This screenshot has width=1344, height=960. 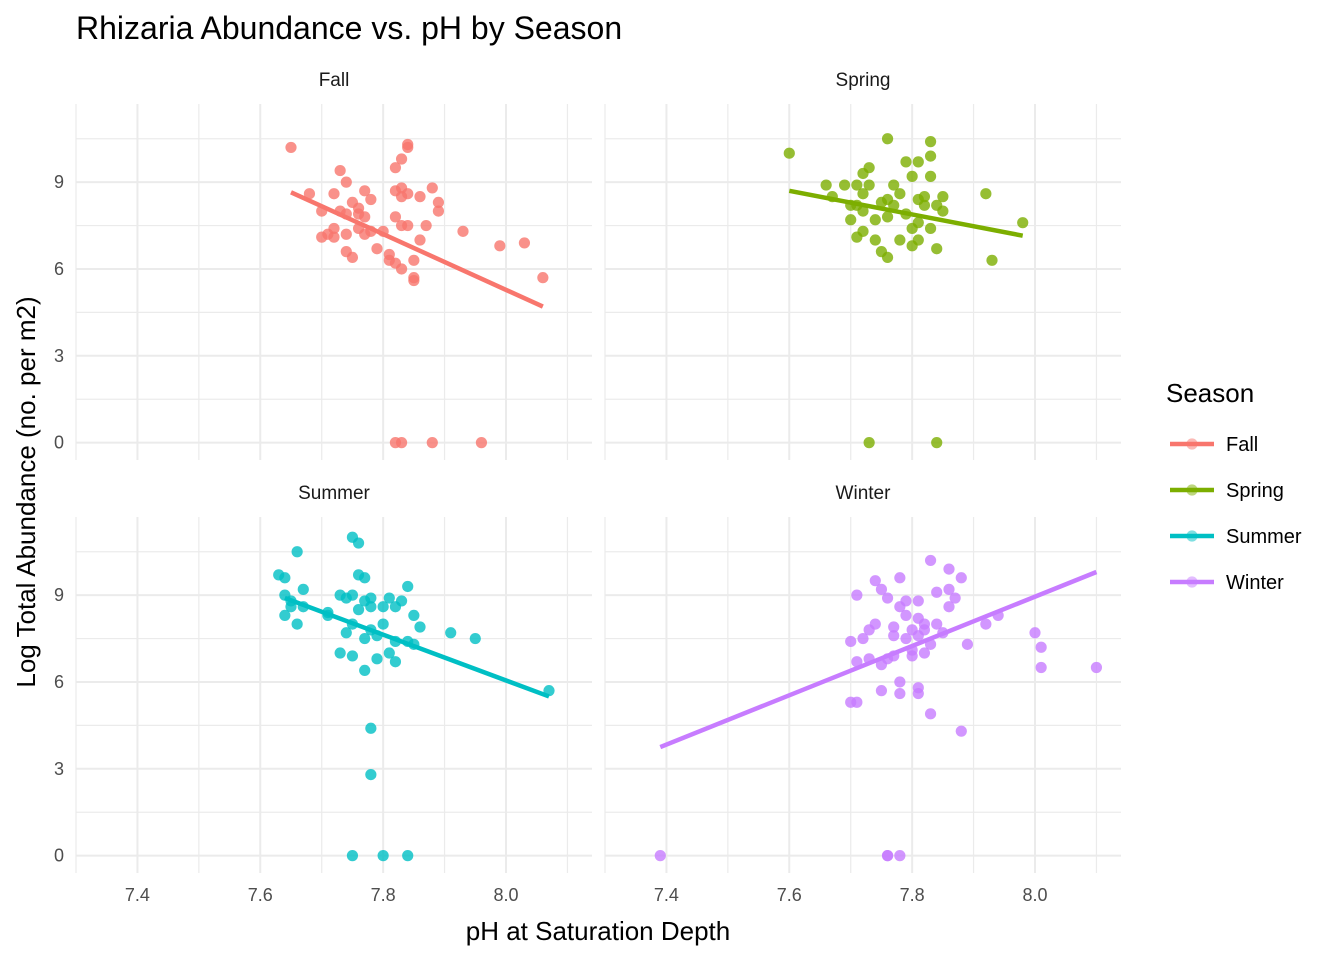 What do you see at coordinates (666, 895) in the screenshot?
I see `x-tick-label: 7.4` at bounding box center [666, 895].